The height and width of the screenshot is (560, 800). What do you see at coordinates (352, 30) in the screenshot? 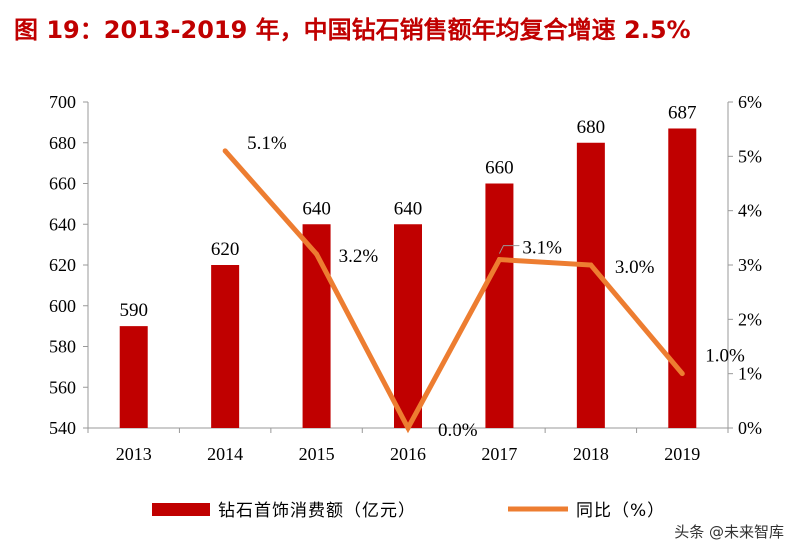
I see `chart-title: 图 19：2013-2019 年，中国钻石销售额年均复合增速 2.5%` at bounding box center [352, 30].